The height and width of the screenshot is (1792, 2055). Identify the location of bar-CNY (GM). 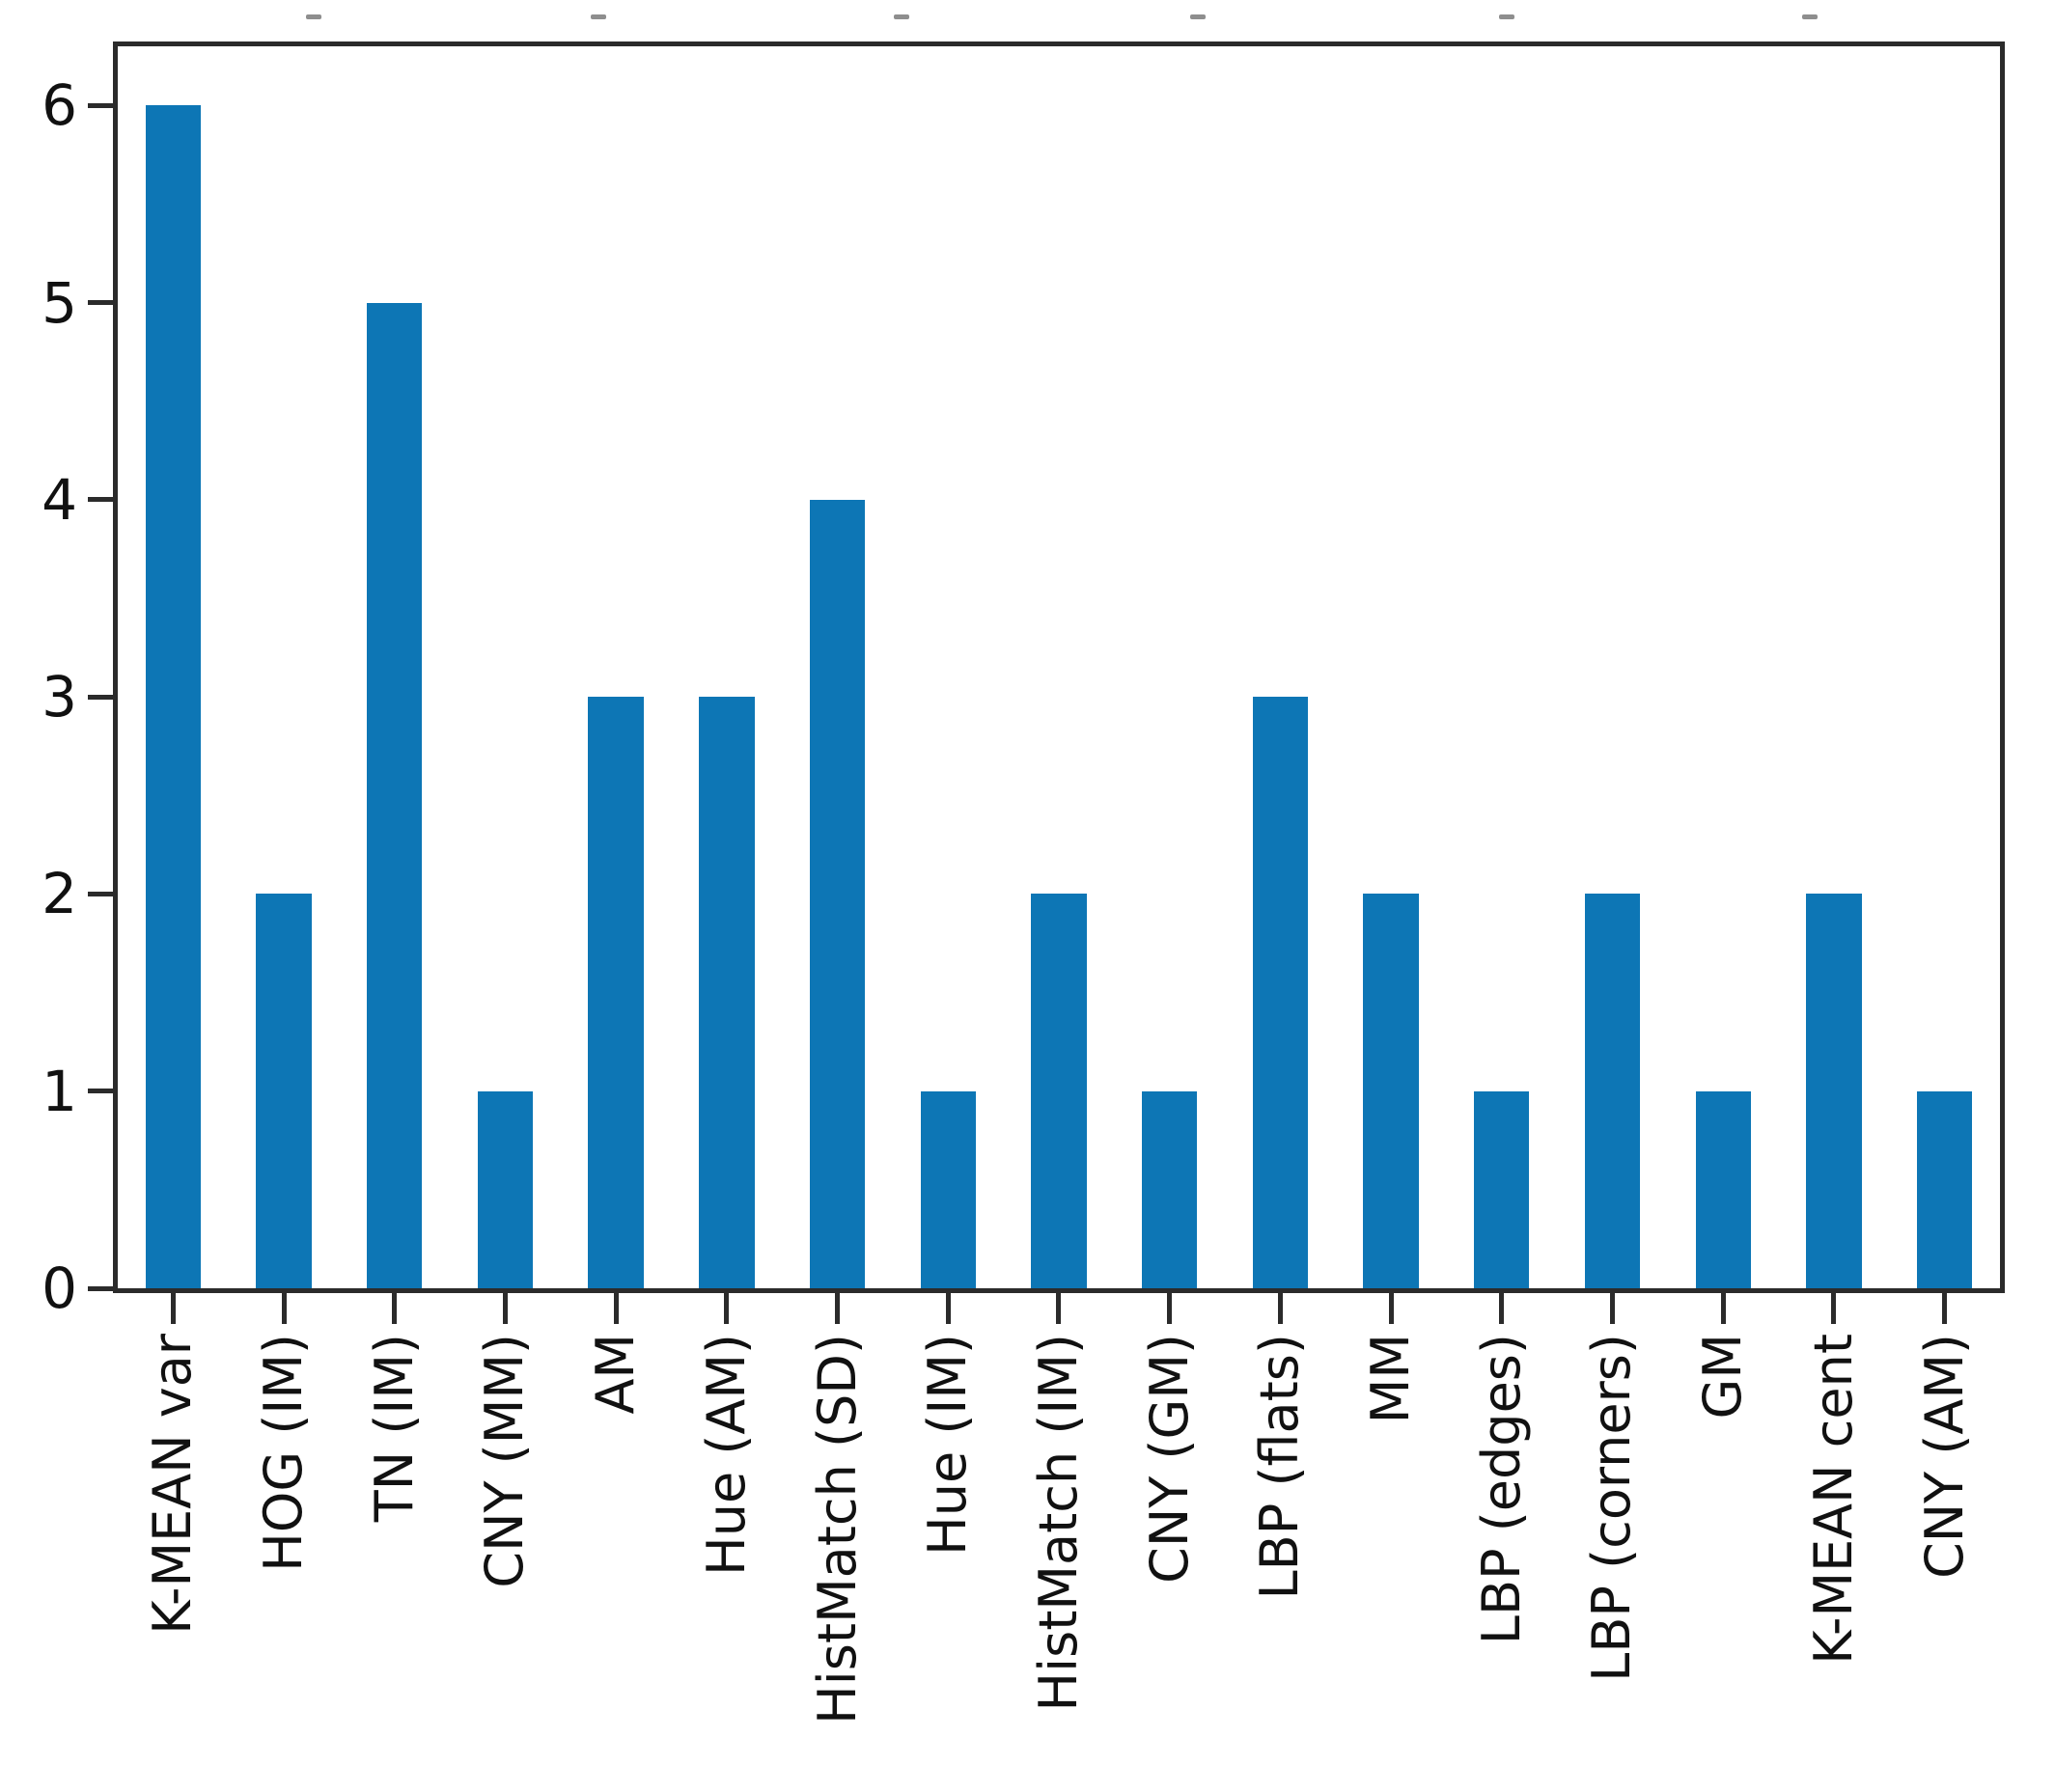
(1170, 1189).